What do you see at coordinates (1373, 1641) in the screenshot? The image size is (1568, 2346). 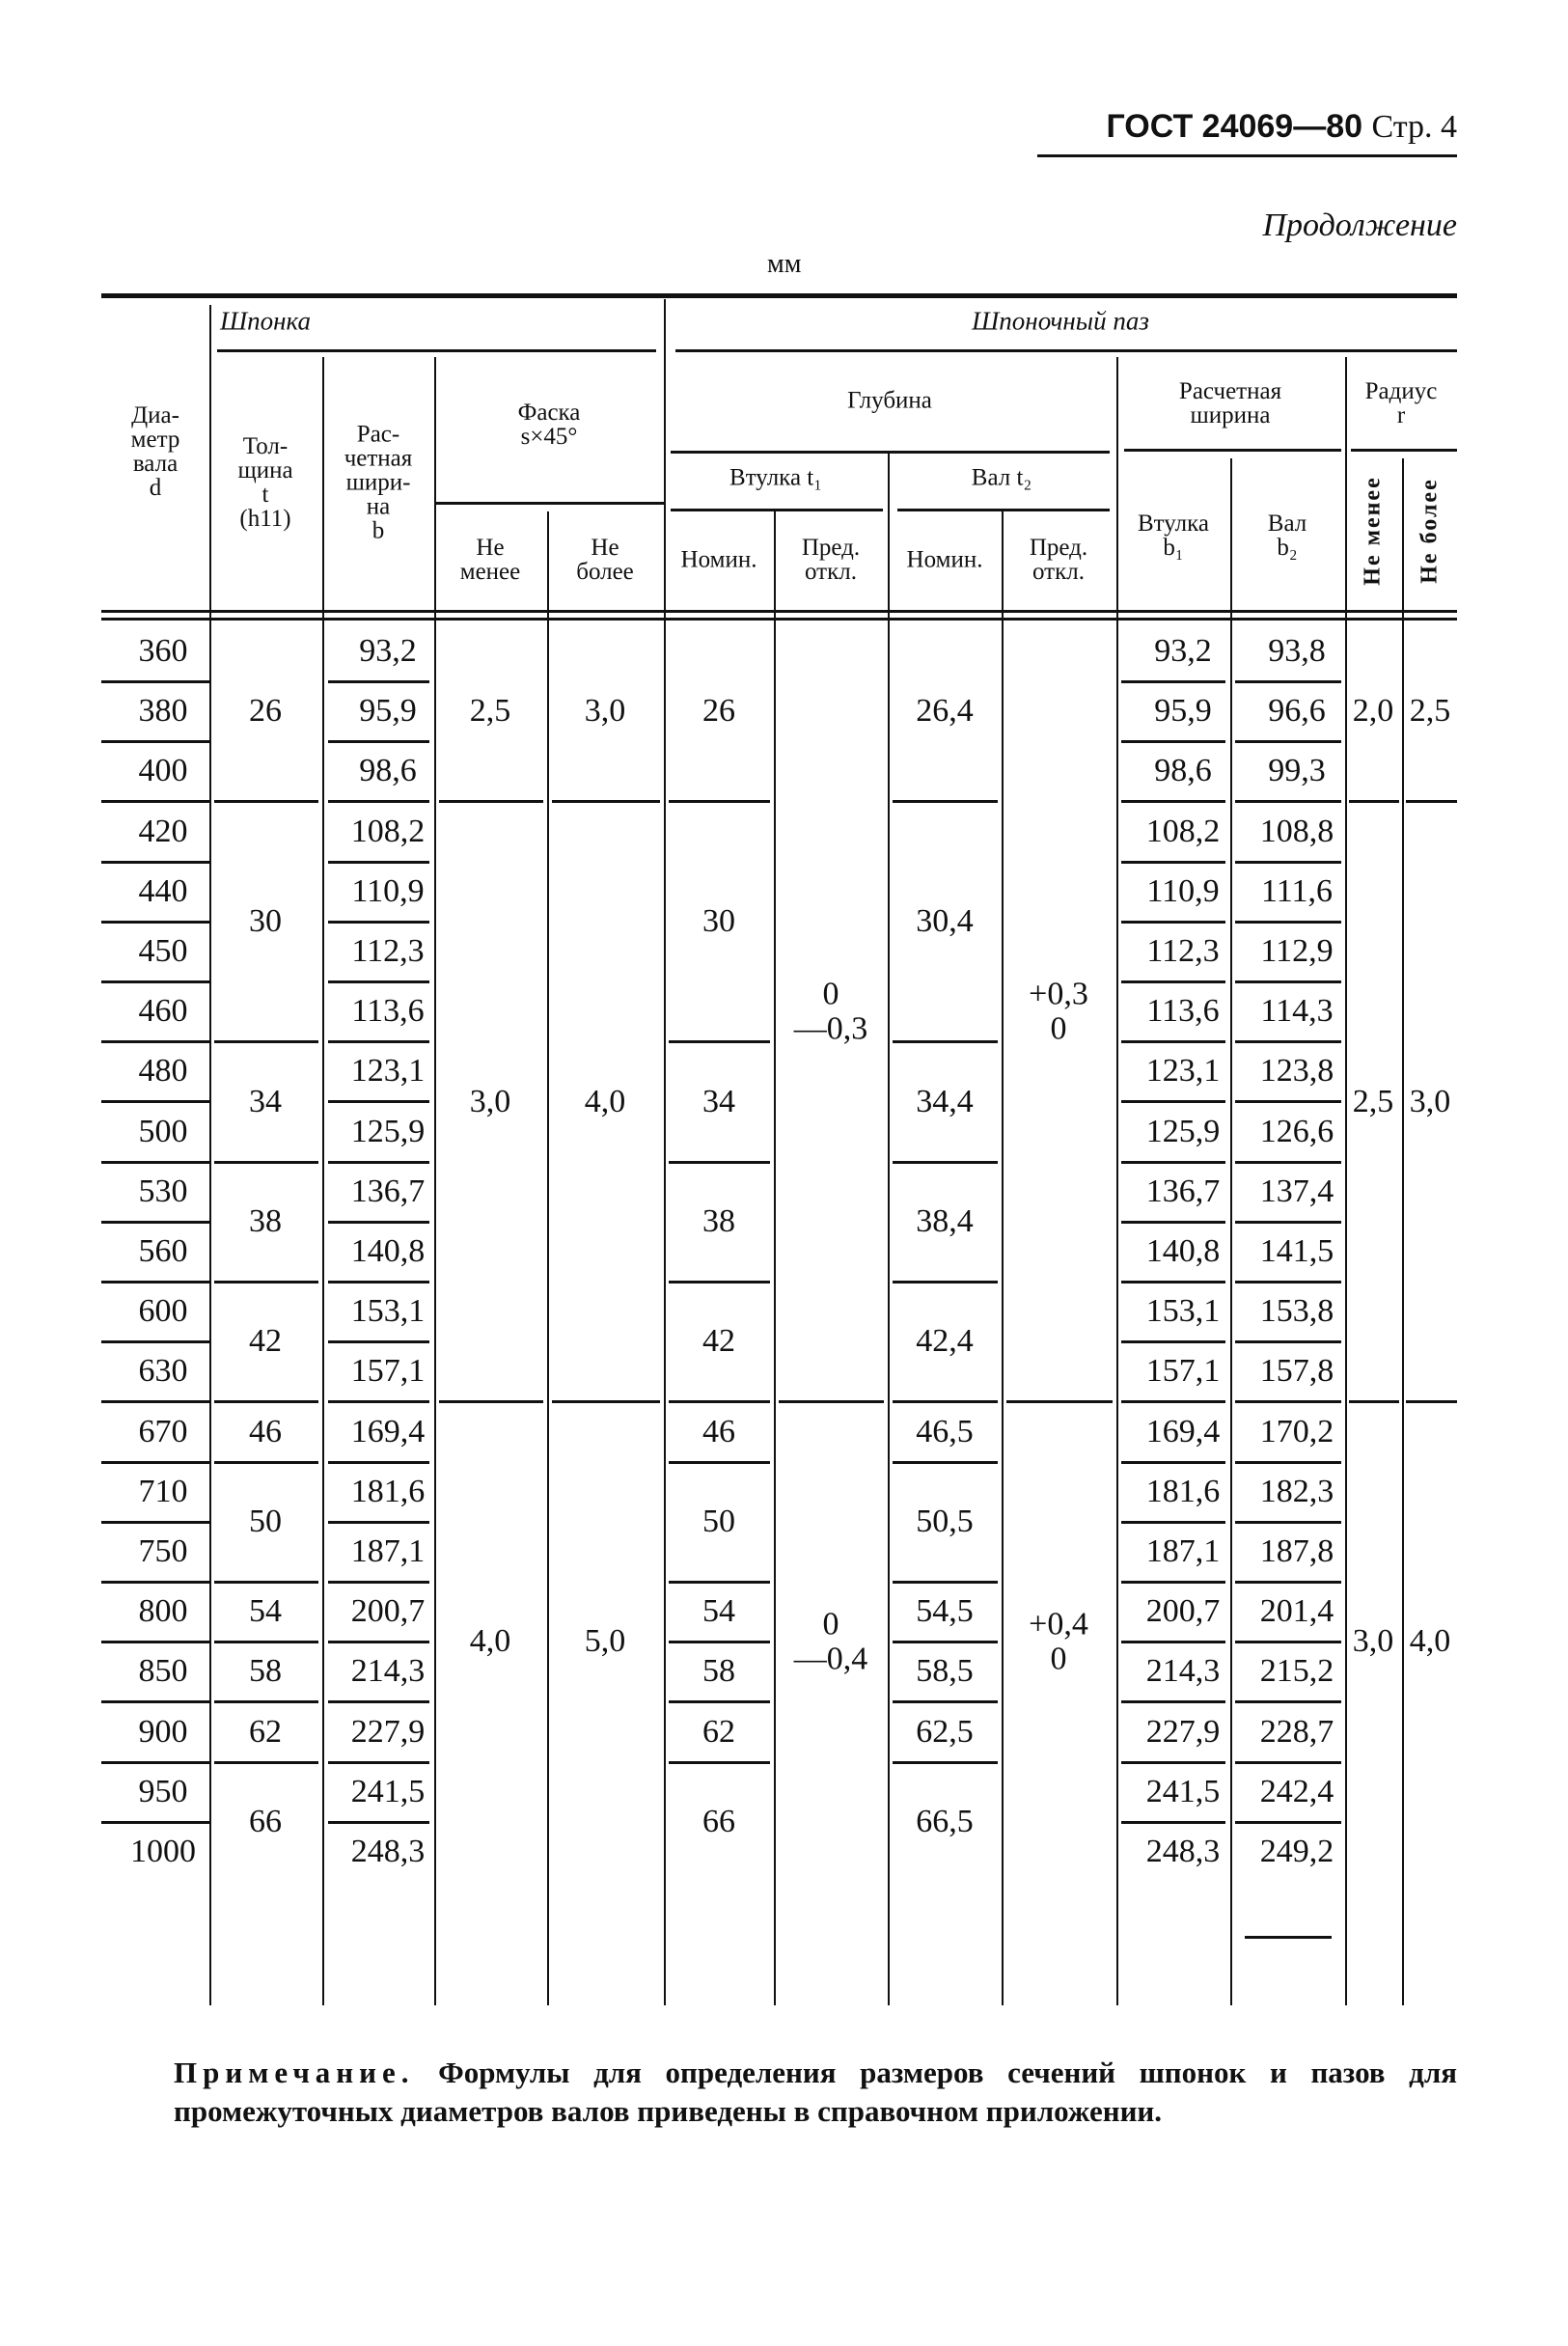 I see `group-cell-r-min: 3,0` at bounding box center [1373, 1641].